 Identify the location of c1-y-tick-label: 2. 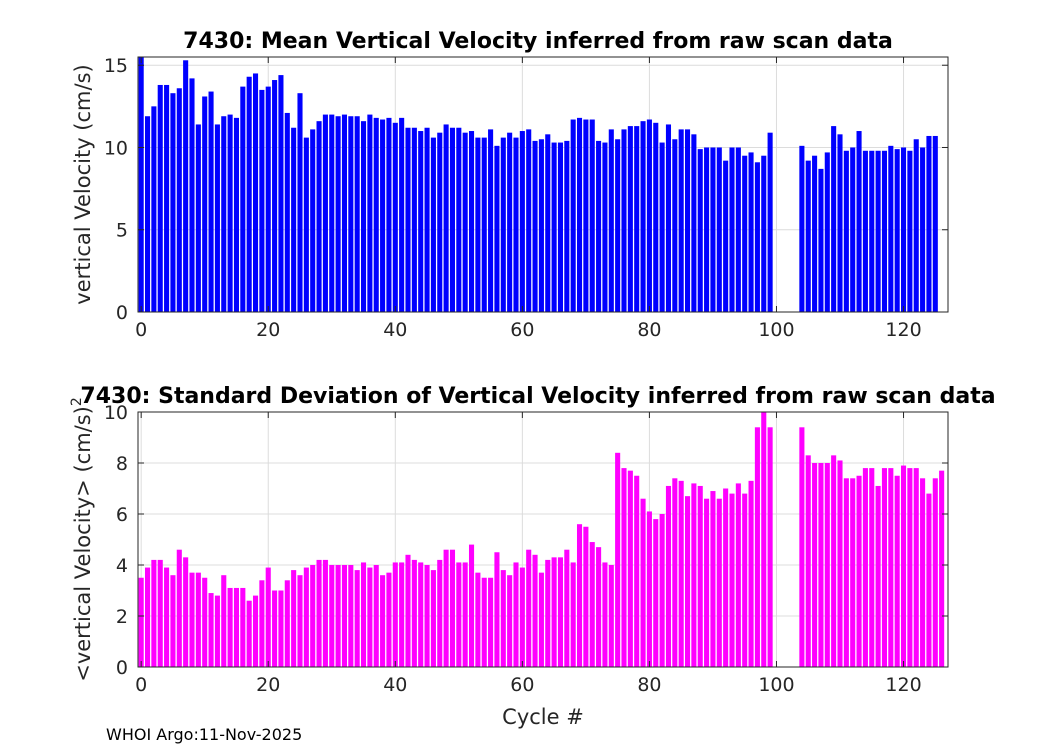
(122, 617).